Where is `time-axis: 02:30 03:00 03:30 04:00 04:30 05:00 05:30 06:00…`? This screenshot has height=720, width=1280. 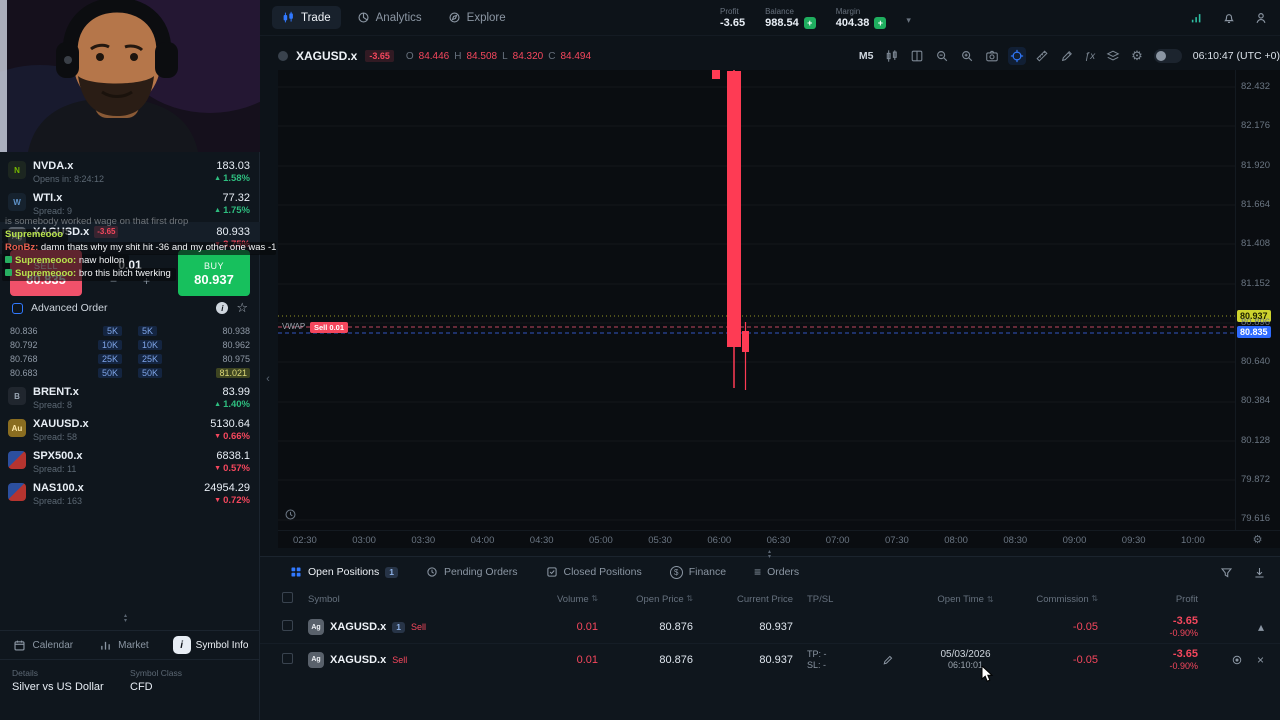
time-axis: 02:30 03:00 03:30 04:00 04:30 05:00 05:30 06:00… is located at coordinates (756, 539).